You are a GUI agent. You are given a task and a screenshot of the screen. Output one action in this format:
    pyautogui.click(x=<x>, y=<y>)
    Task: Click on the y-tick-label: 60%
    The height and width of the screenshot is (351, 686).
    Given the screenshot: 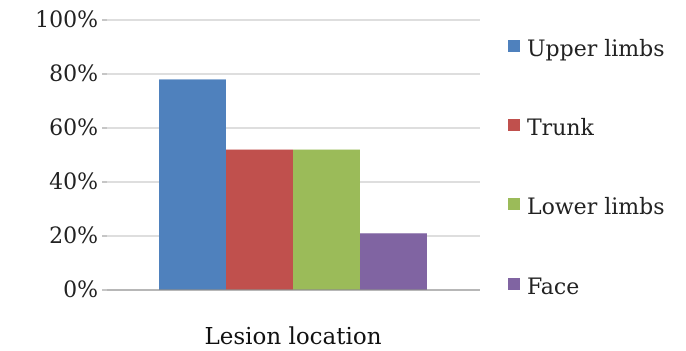 What is the action you would take?
    pyautogui.click(x=73, y=128)
    